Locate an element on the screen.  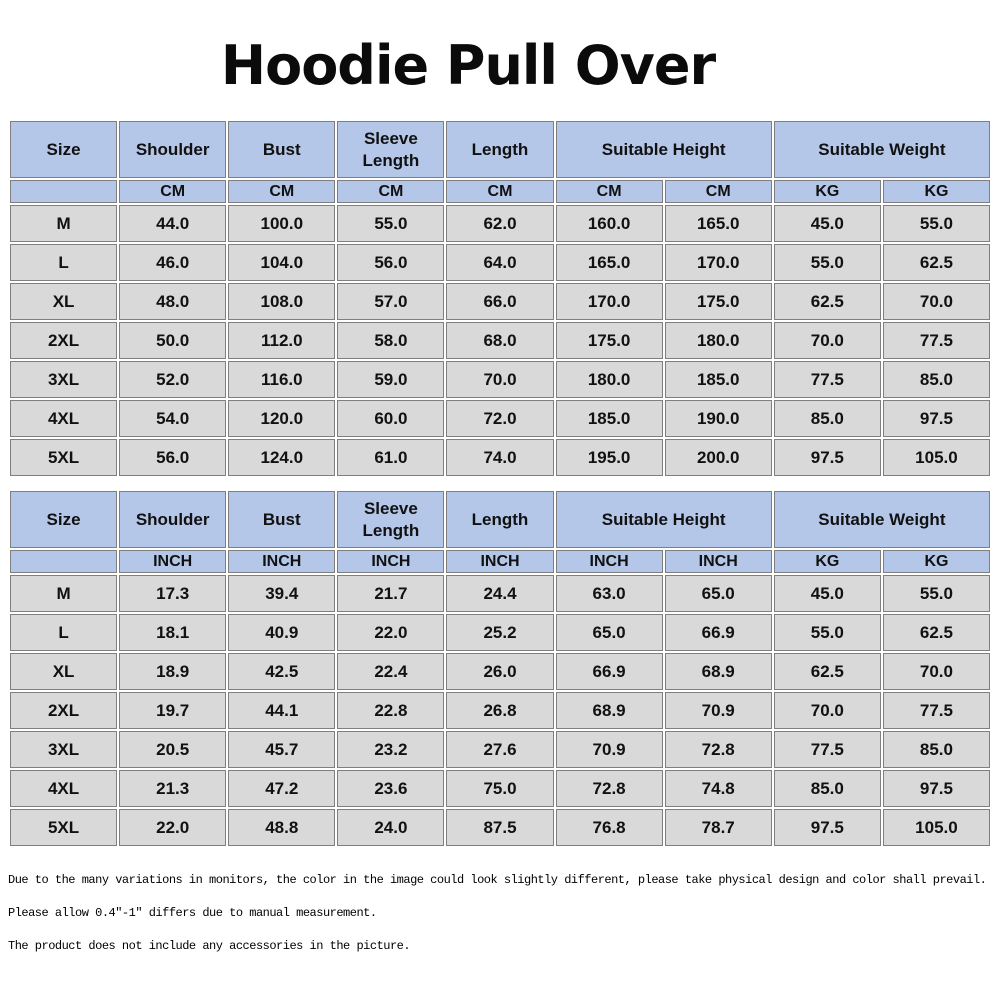
value-cell: 42.5 is located at coordinates (282, 671).